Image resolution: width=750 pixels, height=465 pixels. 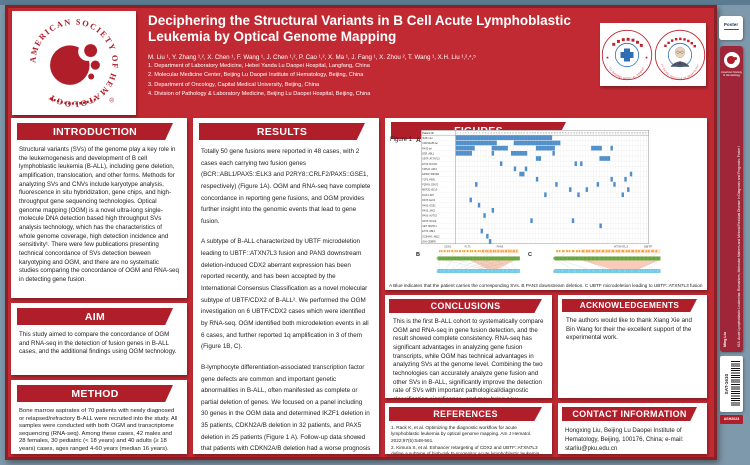 I want to click on figure-panel-c-label: C, so click(x=530, y=255).